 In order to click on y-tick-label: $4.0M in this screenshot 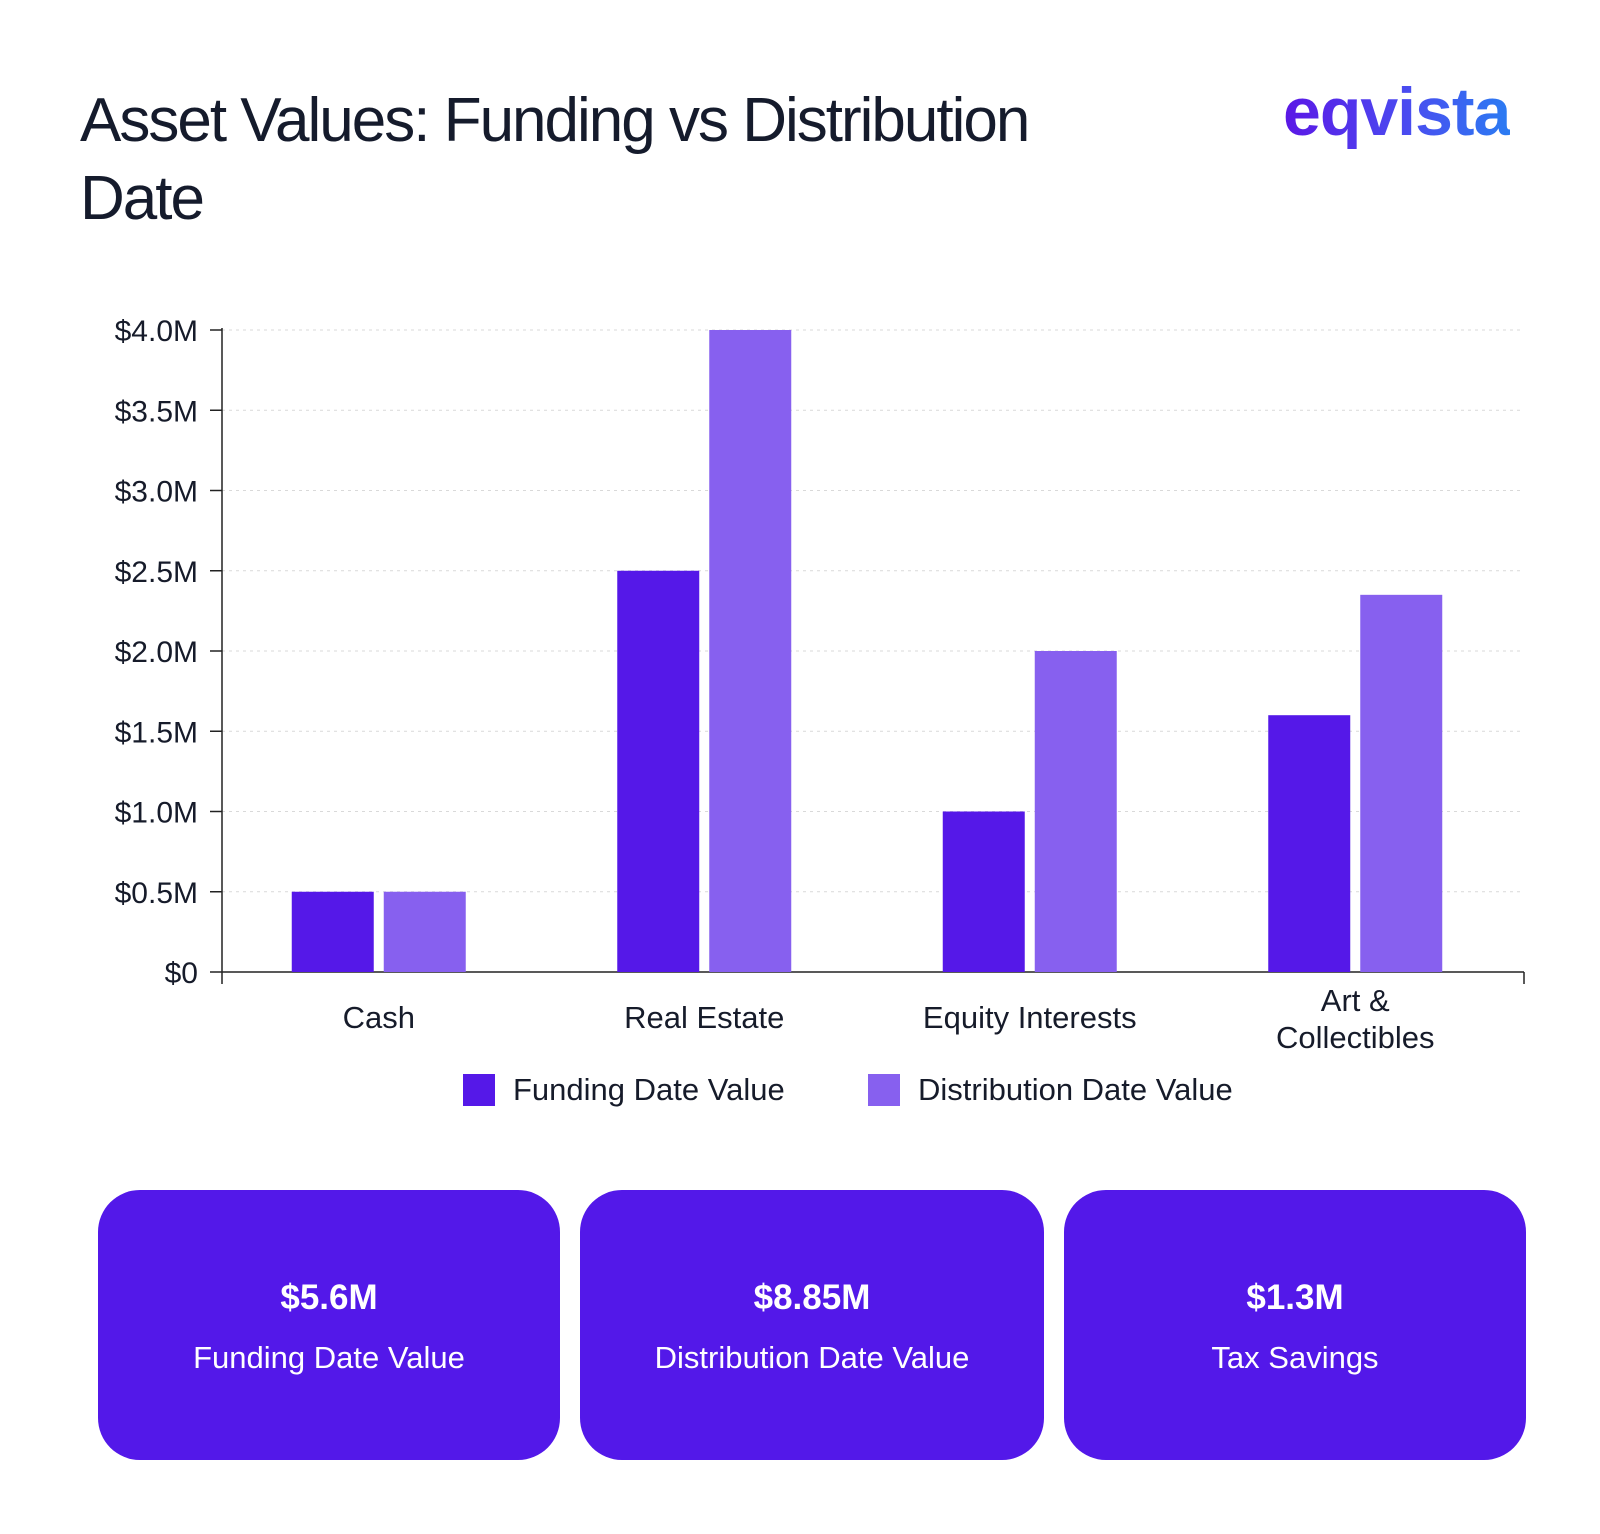, I will do `click(156, 331)`.